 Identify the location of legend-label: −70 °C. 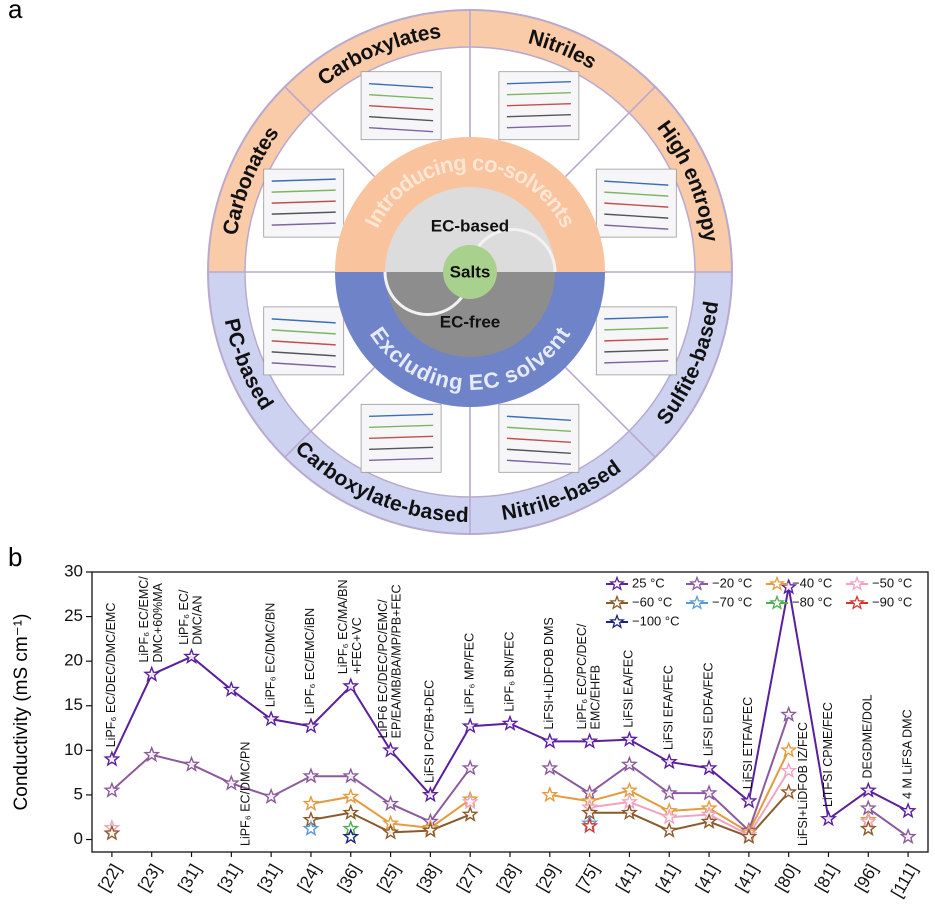
(732, 601).